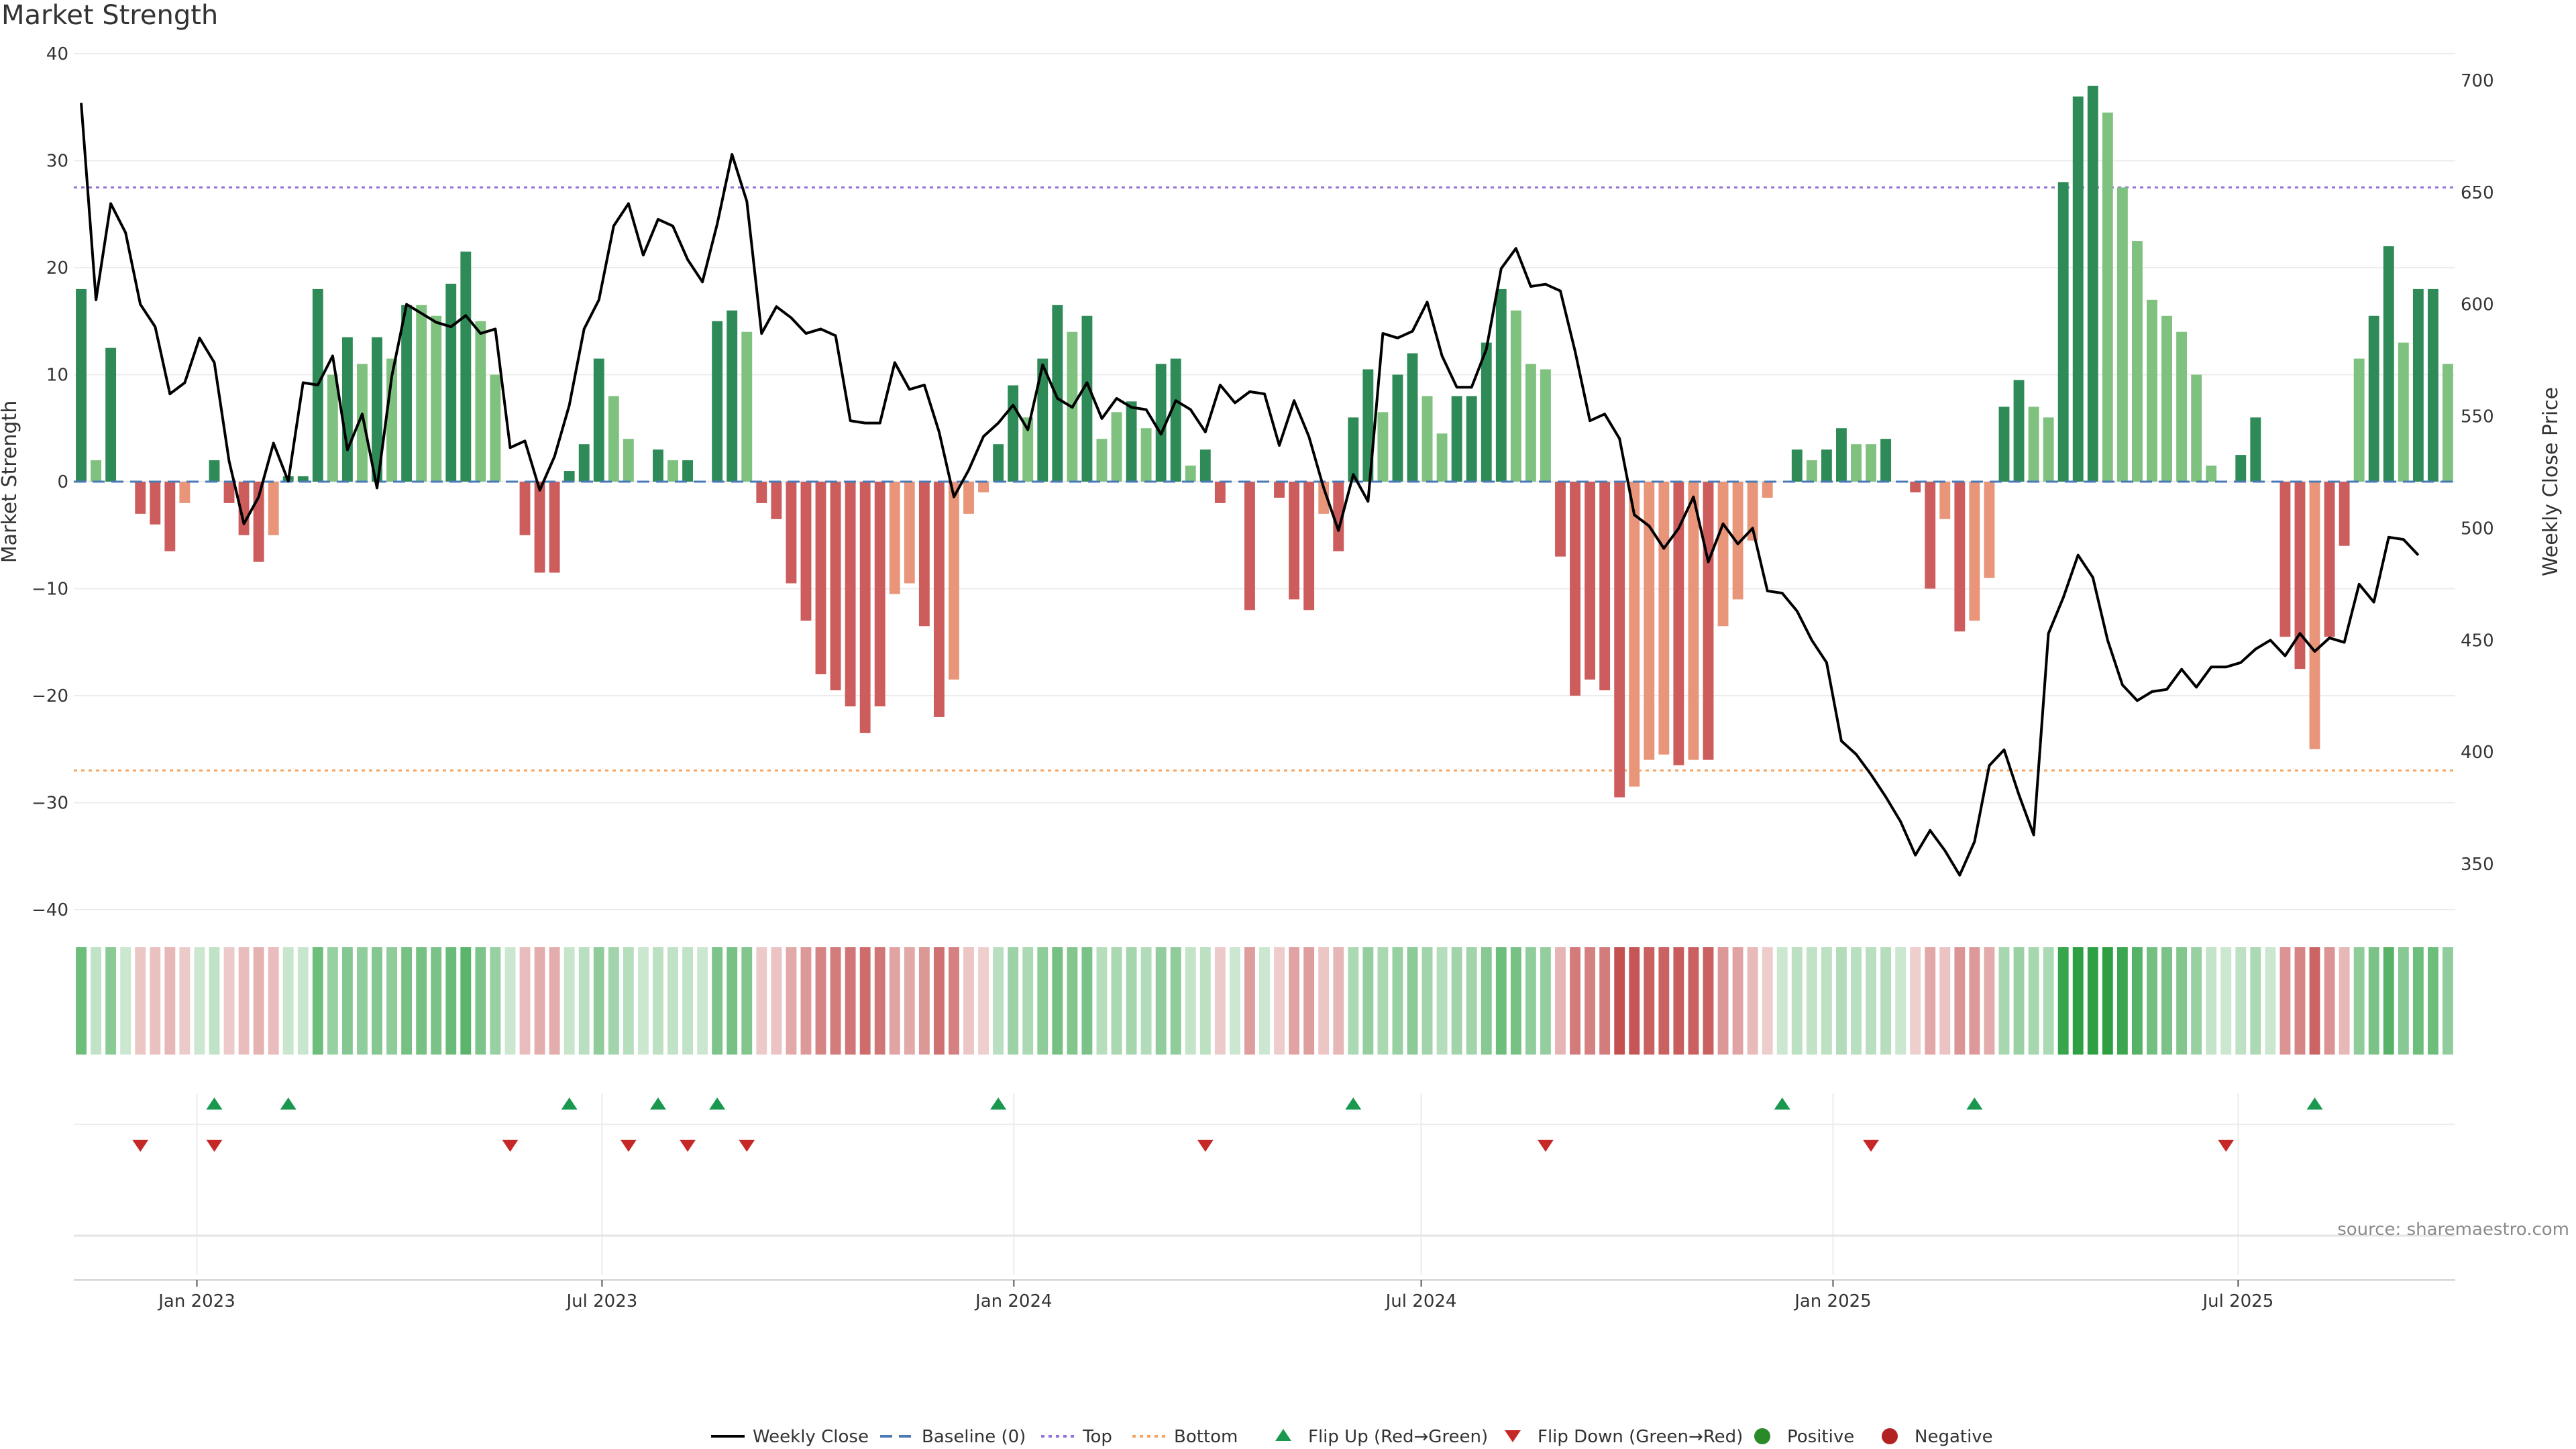 The height and width of the screenshot is (1449, 2576). Describe the element at coordinates (1283, 1435) in the screenshot. I see `legend-swatch-flip-up` at that location.